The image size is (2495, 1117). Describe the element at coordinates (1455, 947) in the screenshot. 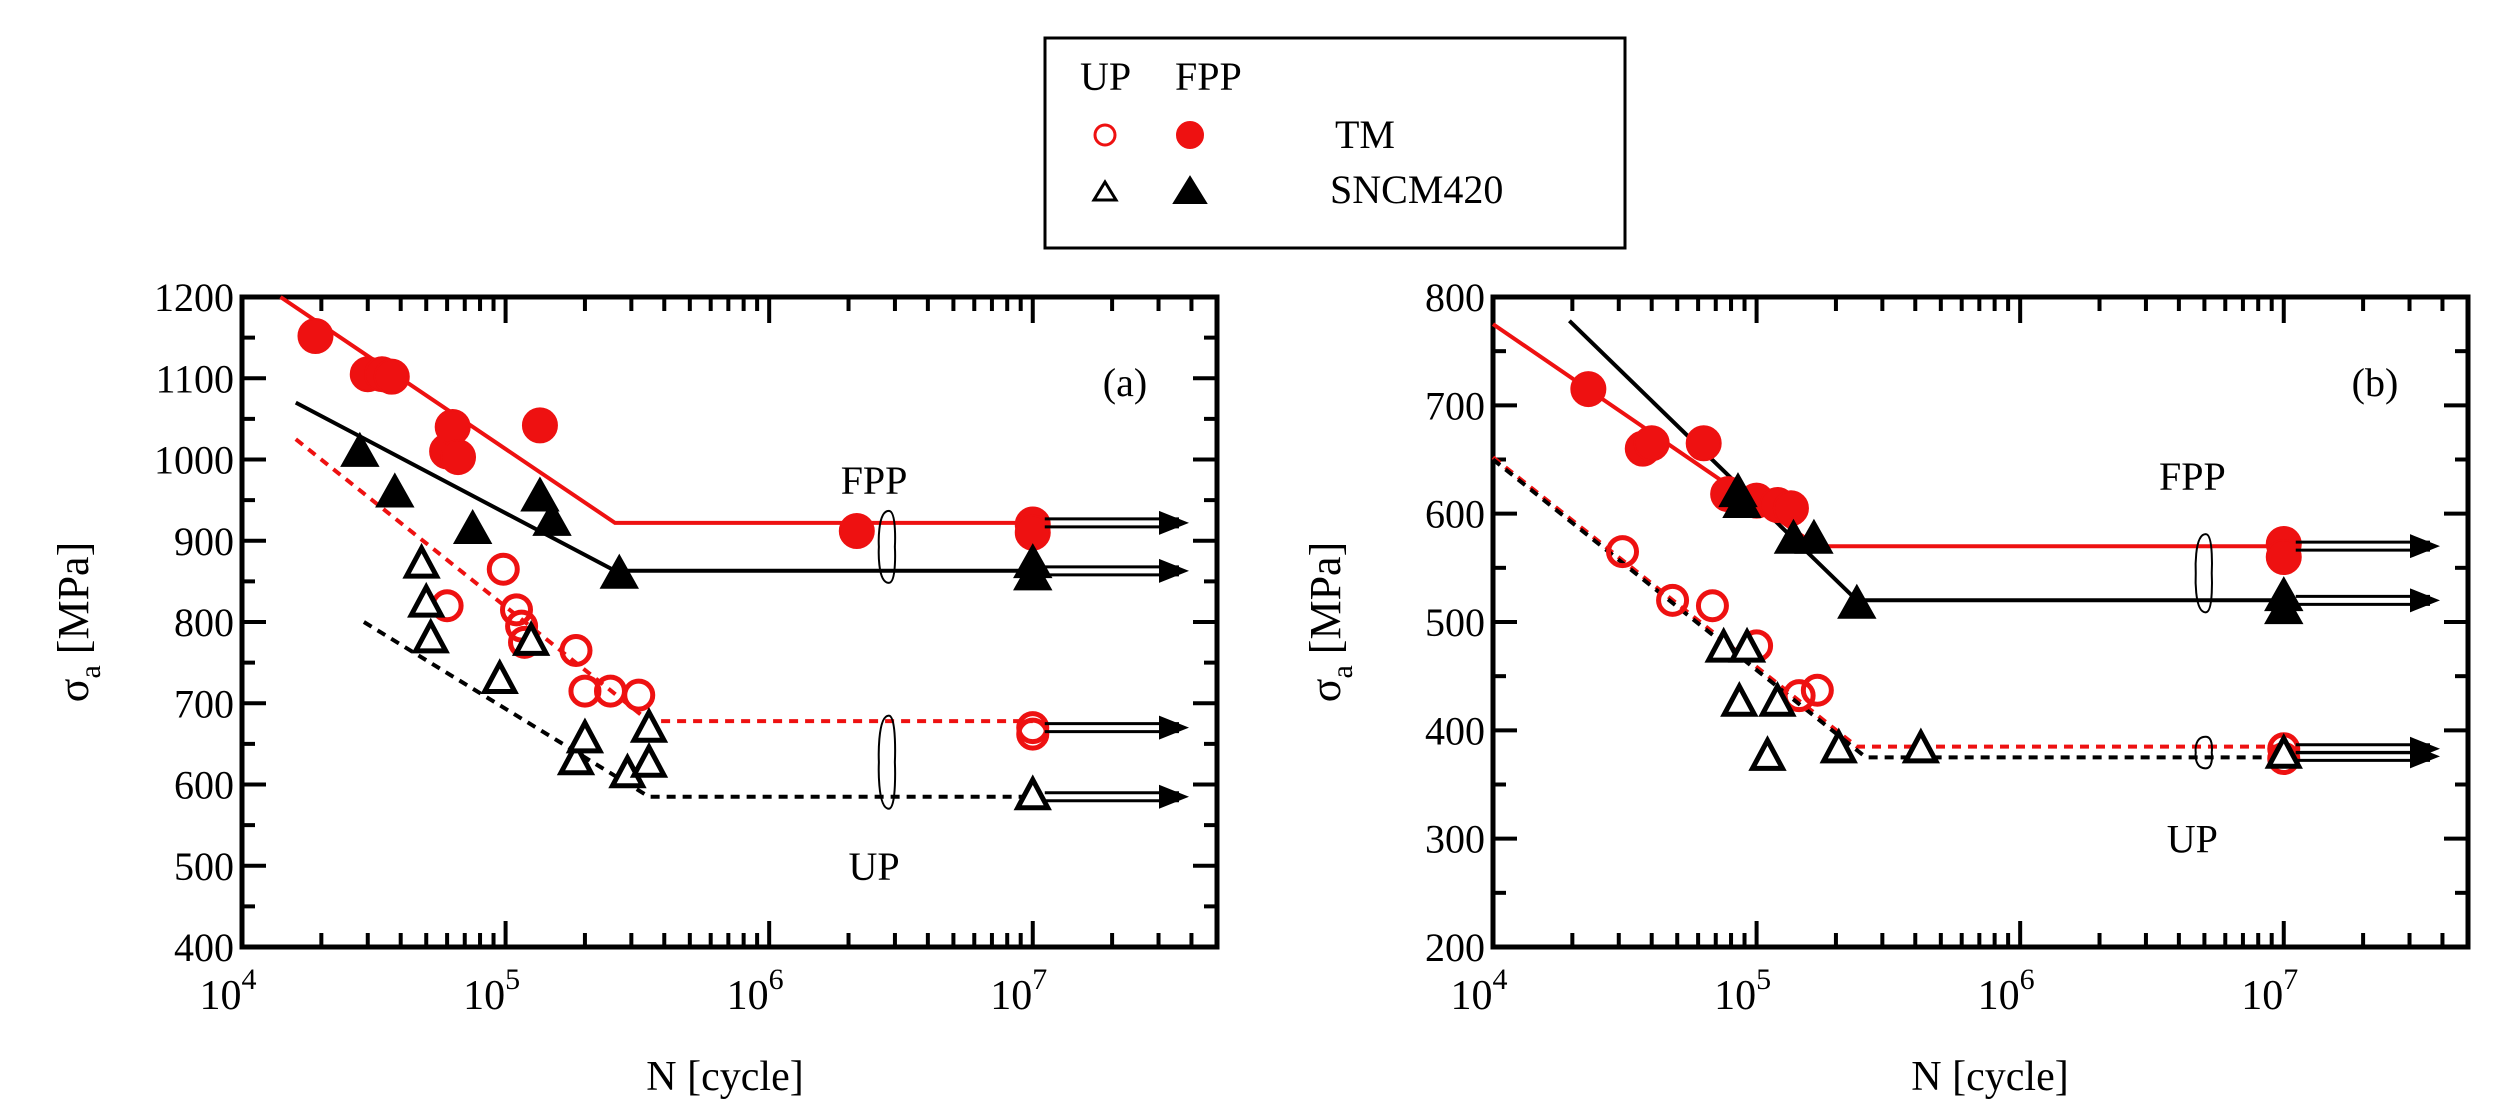

I see `y-tick-label: 200` at that location.